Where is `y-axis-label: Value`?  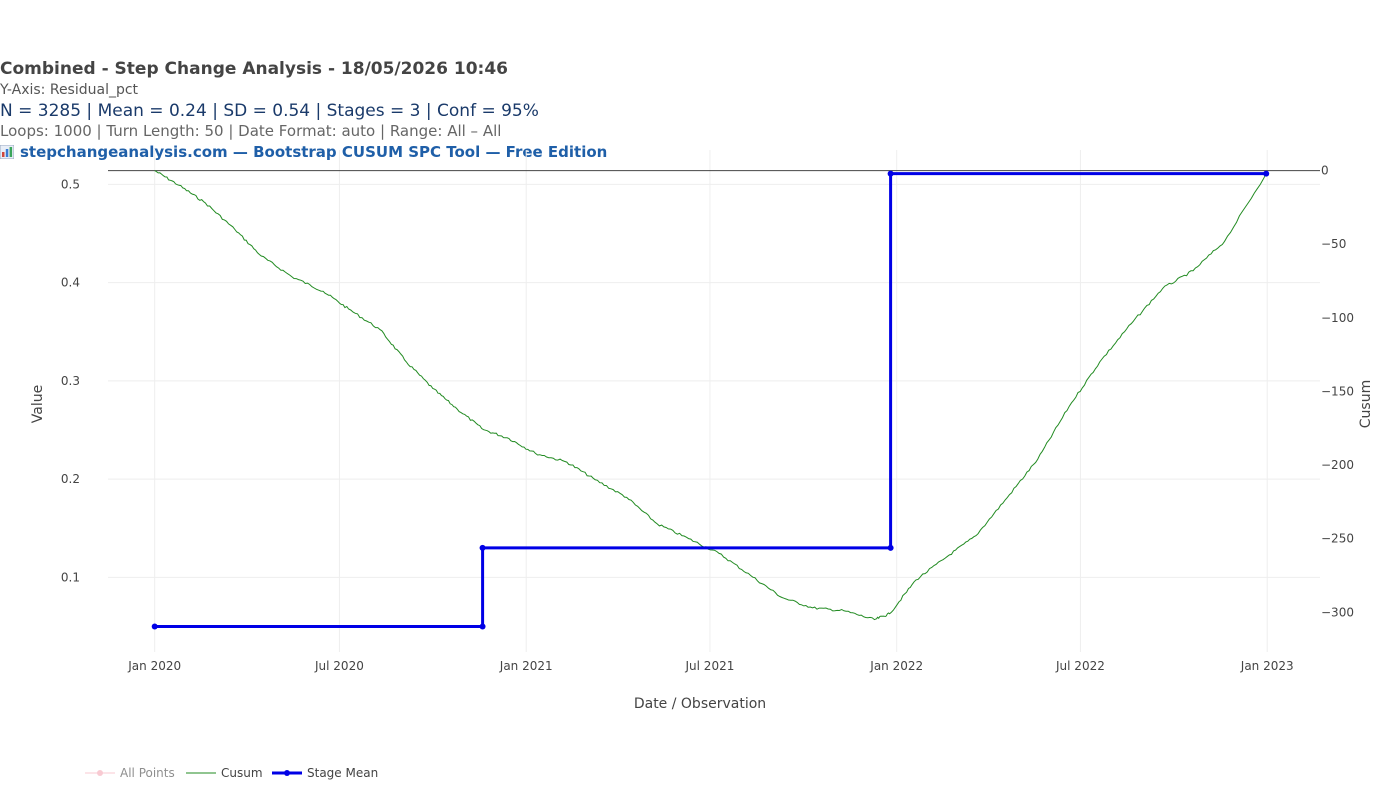 y-axis-label: Value is located at coordinates (38, 404).